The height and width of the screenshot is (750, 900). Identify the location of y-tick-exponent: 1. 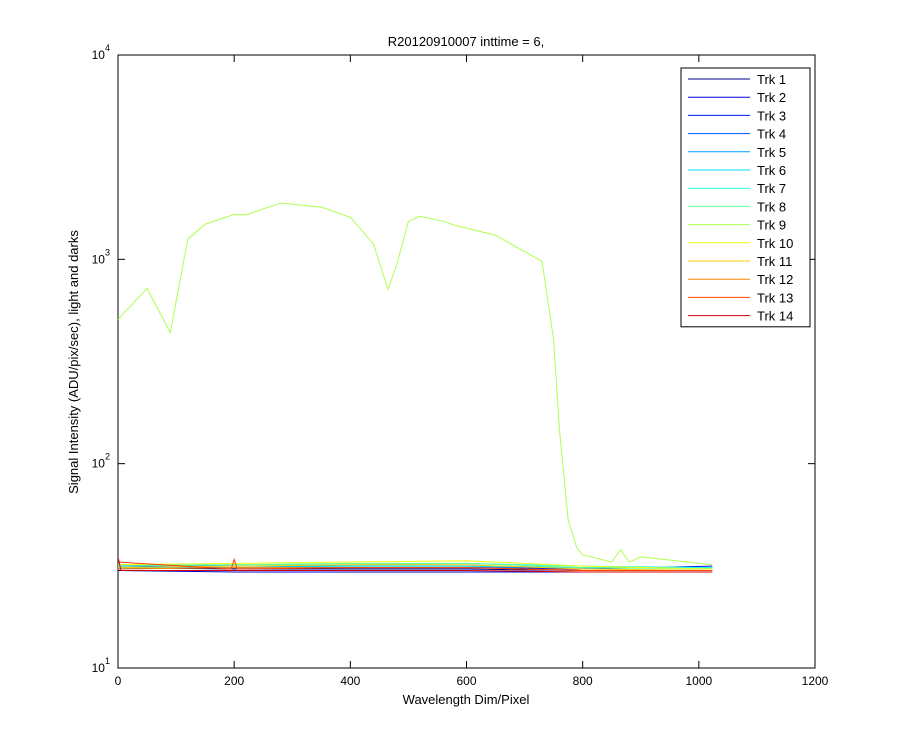
(107, 661).